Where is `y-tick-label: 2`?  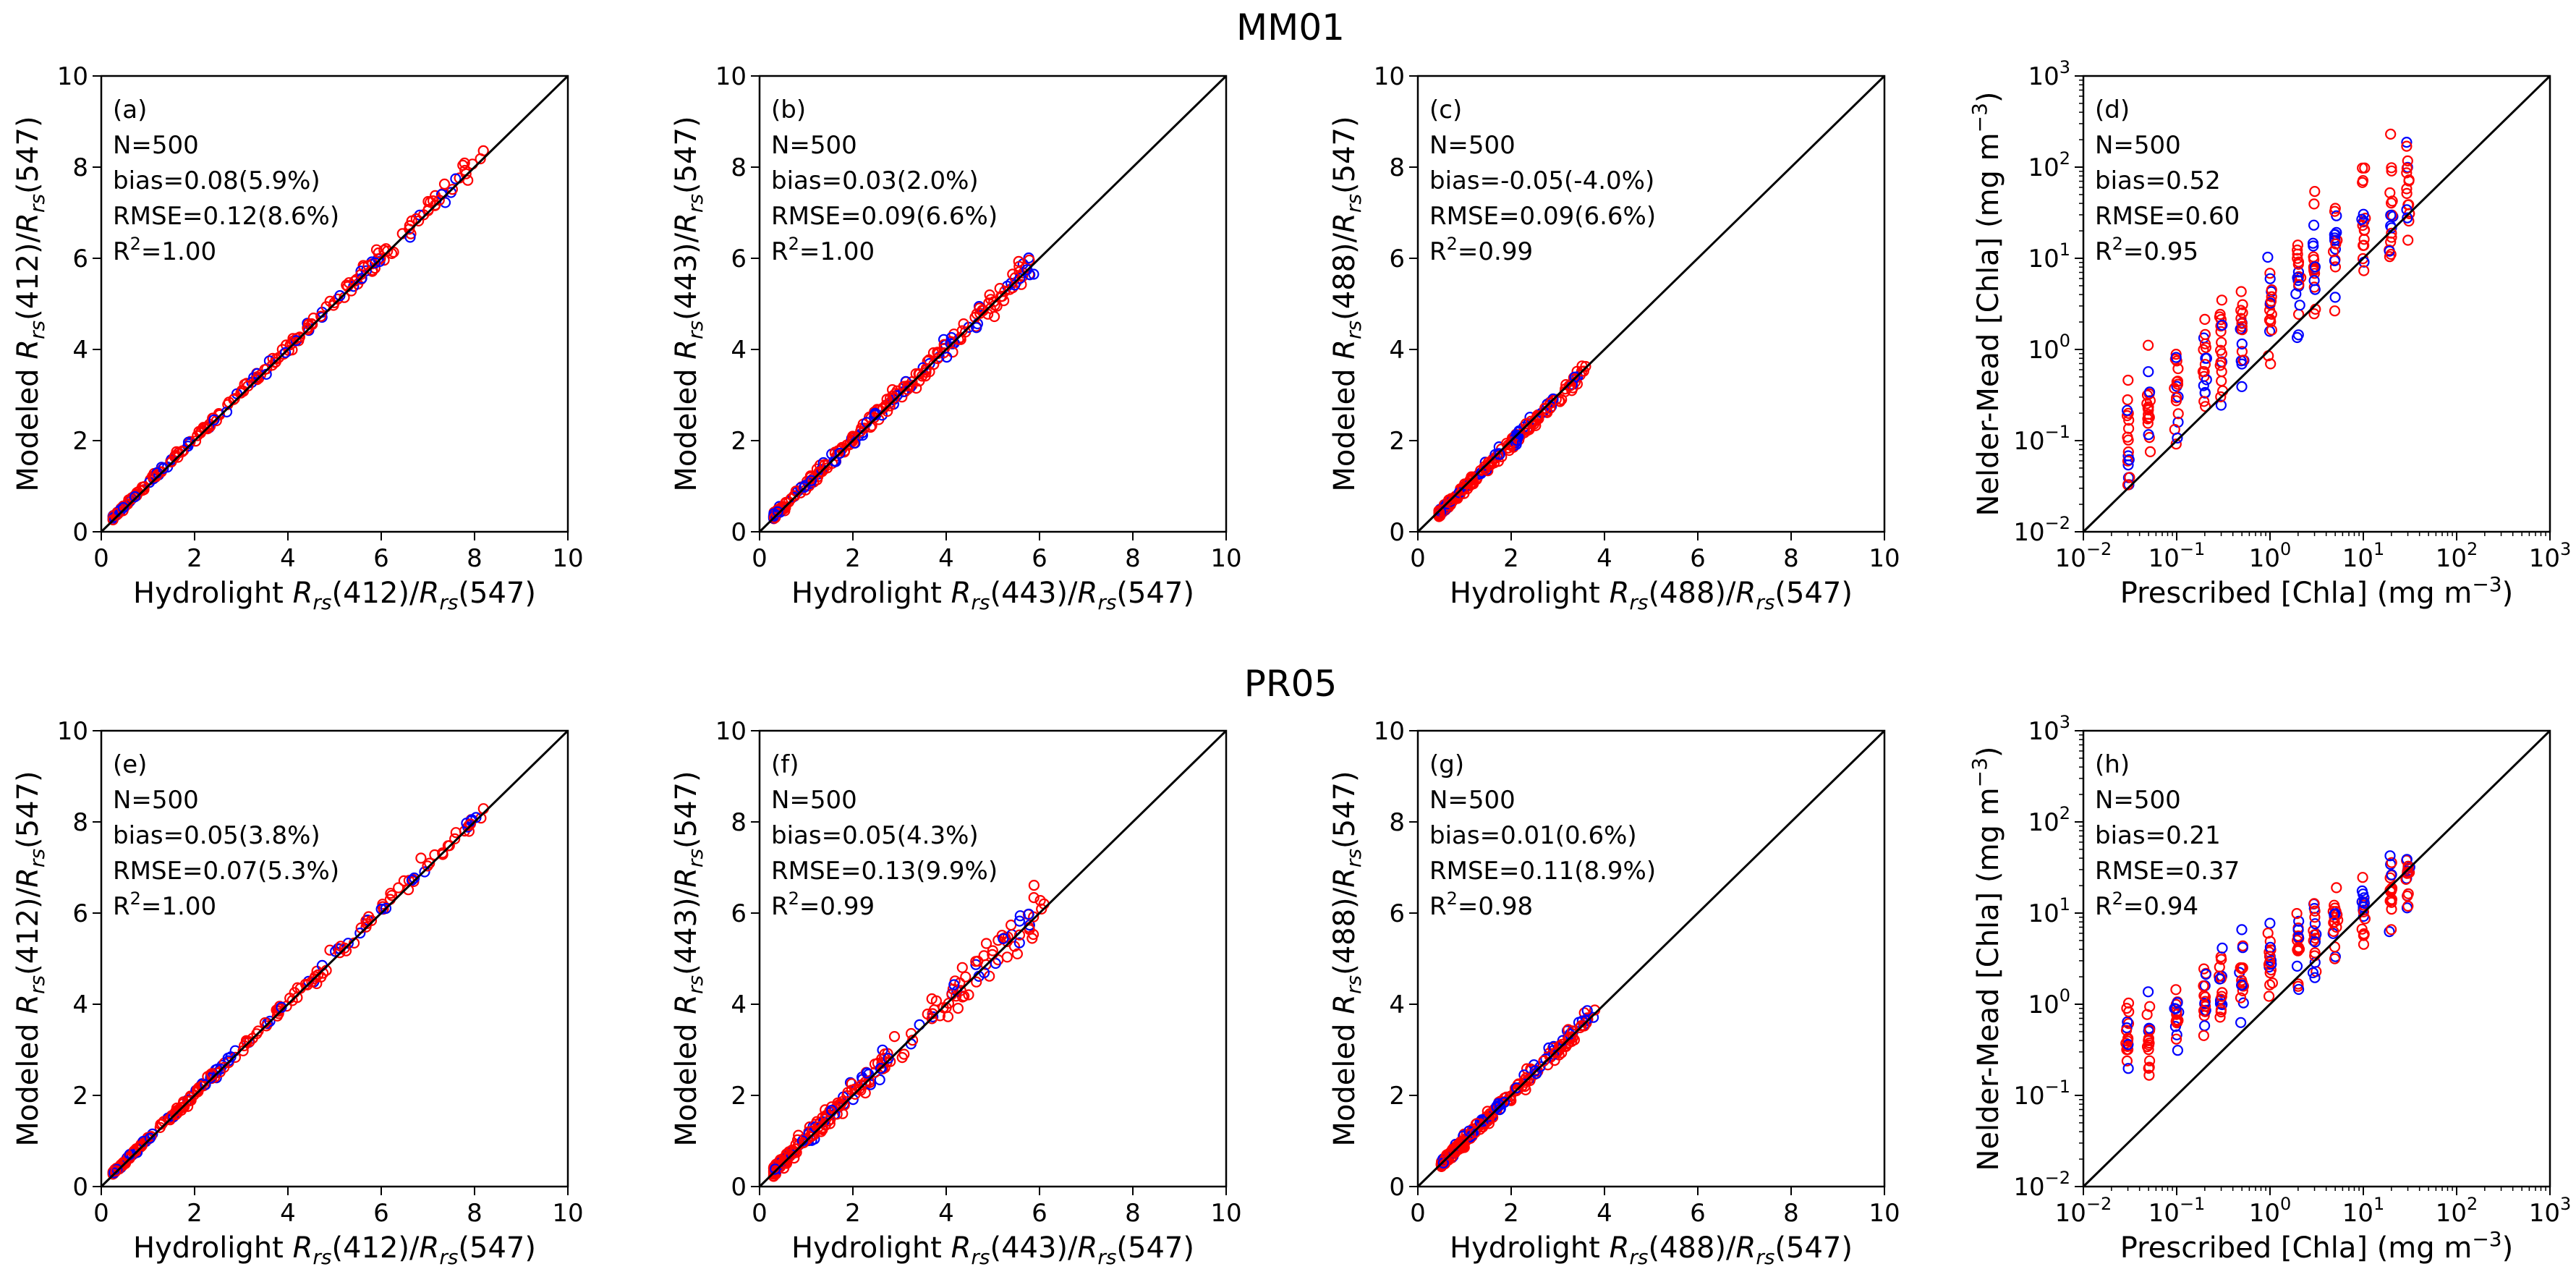
y-tick-label: 2 is located at coordinates (80, 1096).